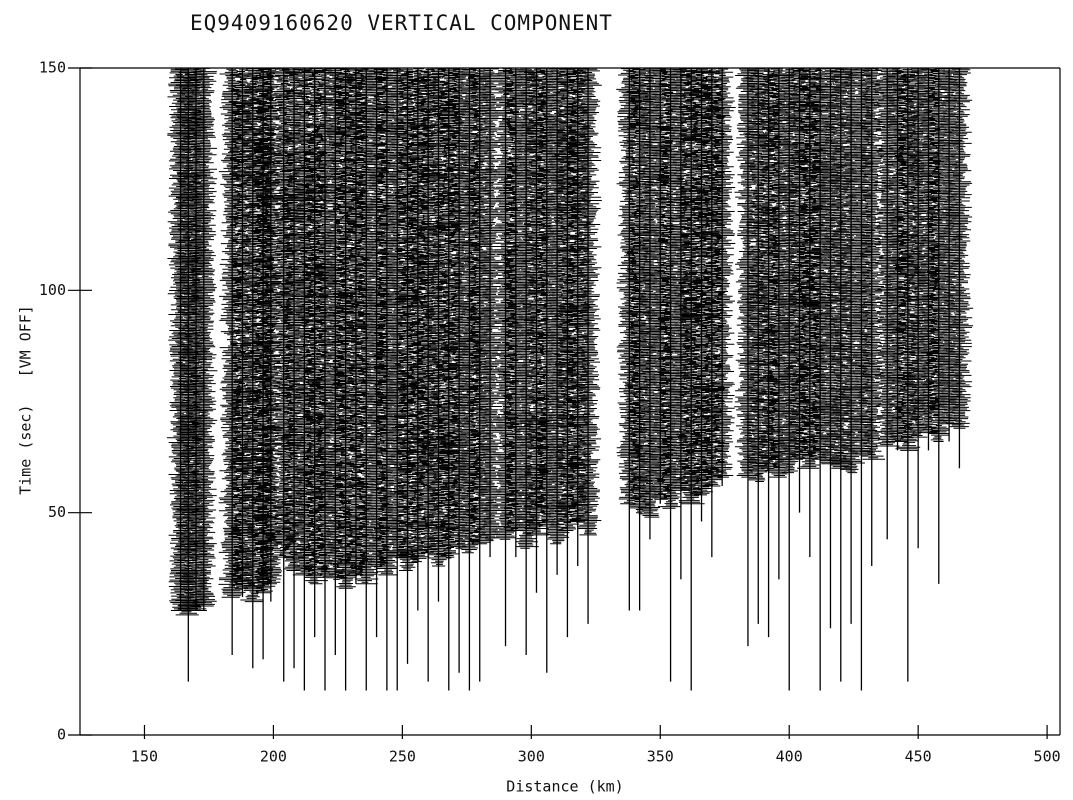 The height and width of the screenshot is (800, 1073). What do you see at coordinates (1047, 757) in the screenshot?
I see `x-tick-label: 500` at bounding box center [1047, 757].